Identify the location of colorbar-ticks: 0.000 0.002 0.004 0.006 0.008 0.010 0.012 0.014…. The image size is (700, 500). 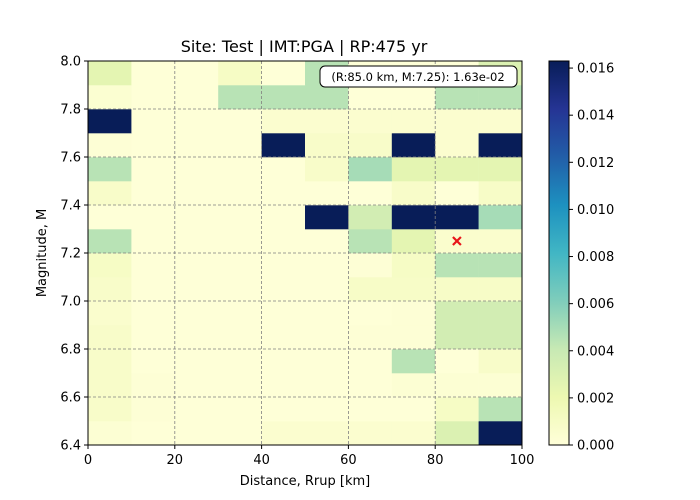
(591, 258).